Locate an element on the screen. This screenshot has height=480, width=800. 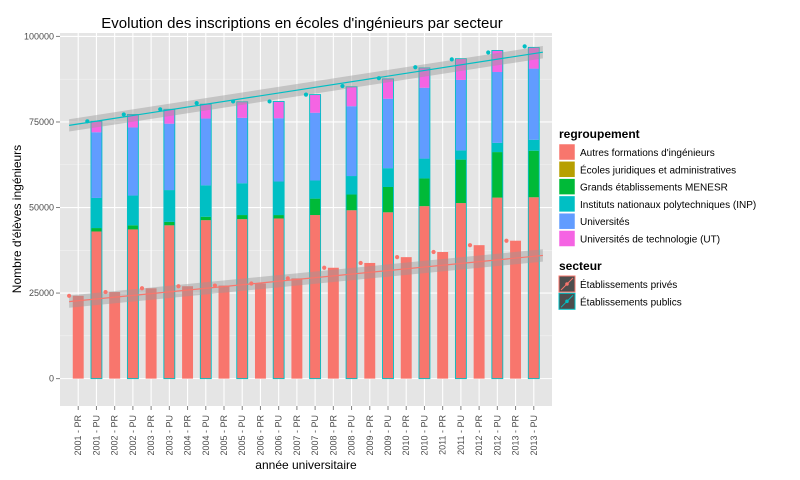
x-tick-label: 2013 - PU is located at coordinates (534, 435).